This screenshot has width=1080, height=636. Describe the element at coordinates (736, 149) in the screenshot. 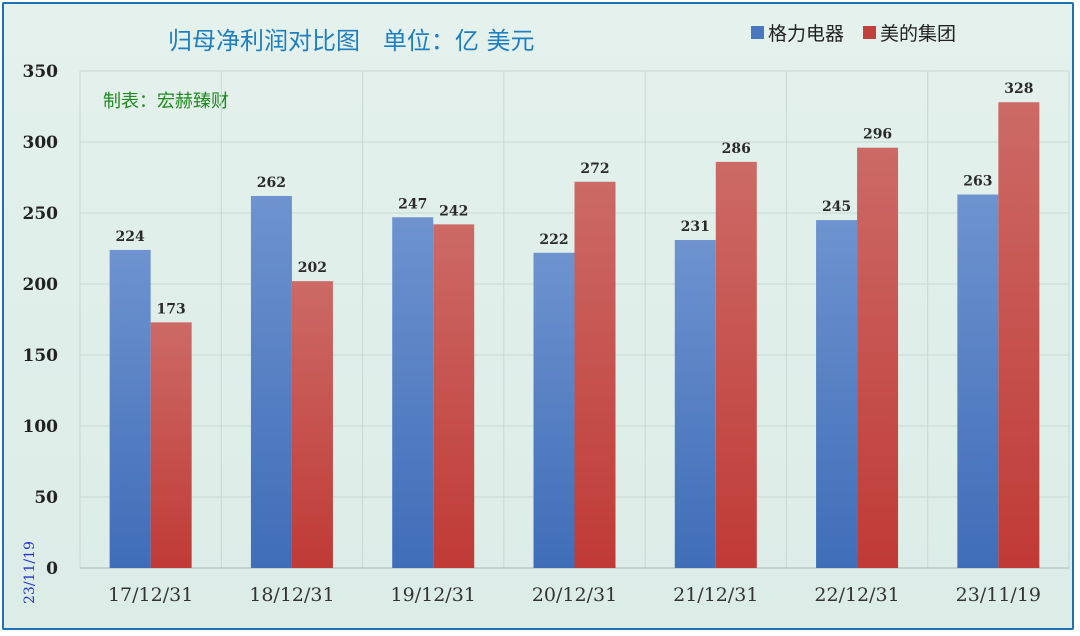

I see `data-label: 286` at that location.